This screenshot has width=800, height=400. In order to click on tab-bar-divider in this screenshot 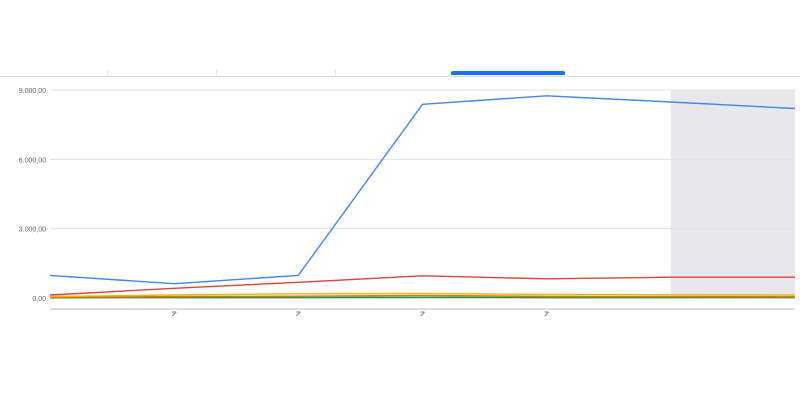, I will do `click(400, 76)`.